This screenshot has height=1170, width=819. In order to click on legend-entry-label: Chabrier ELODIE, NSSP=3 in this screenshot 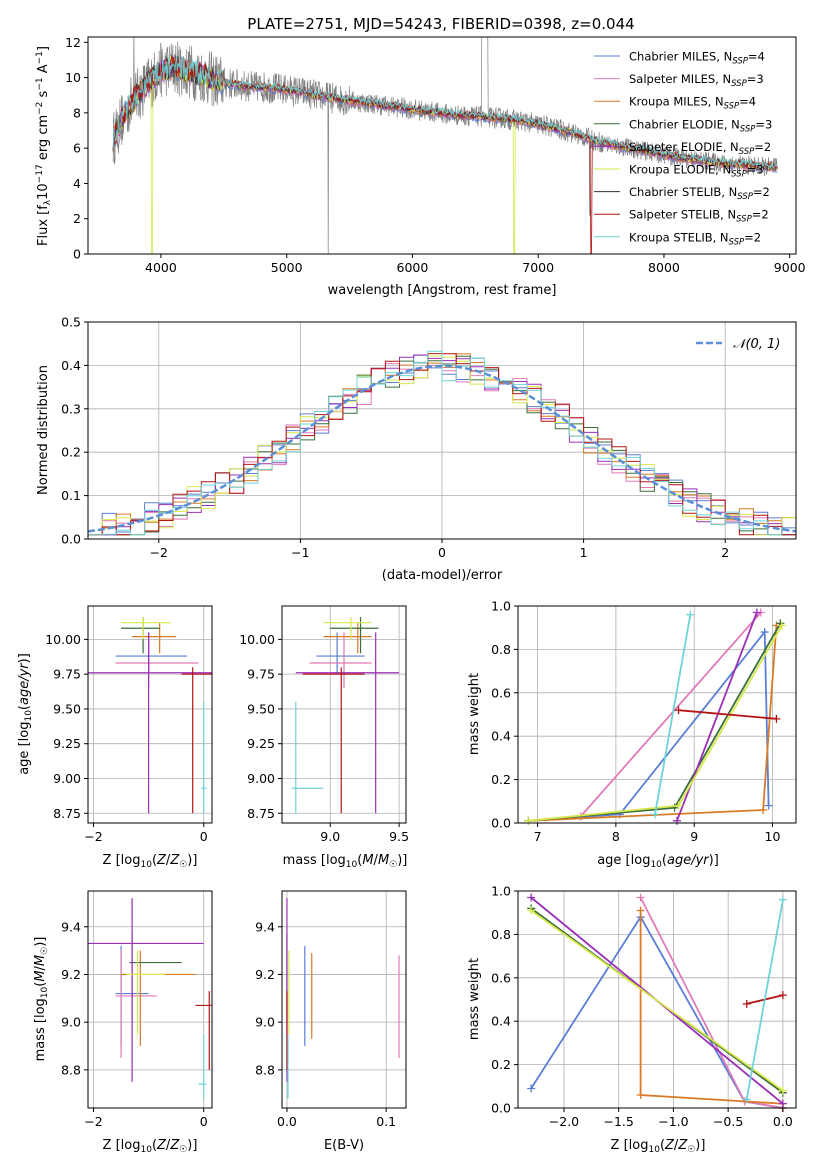, I will do `click(700, 125)`.